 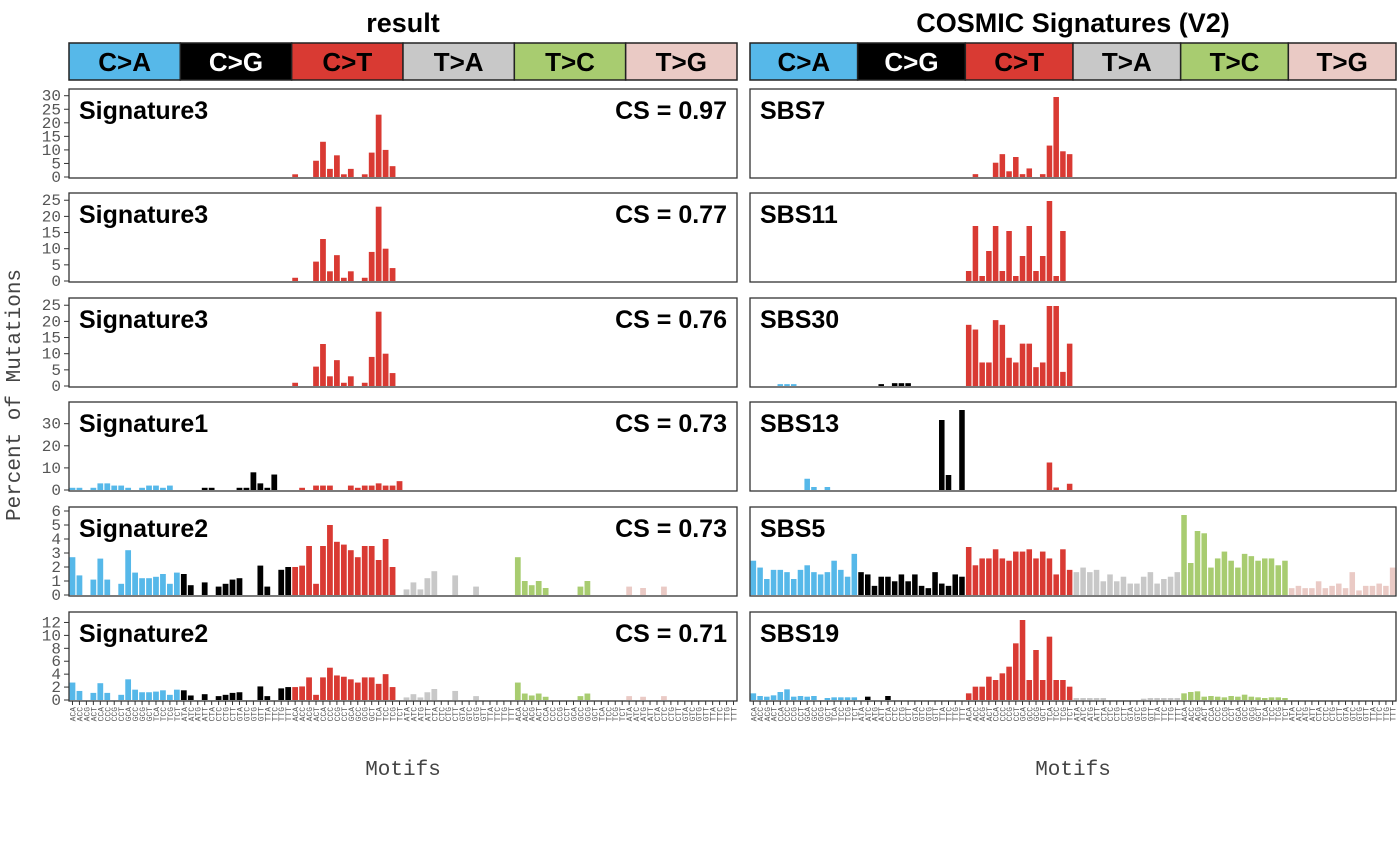 What do you see at coordinates (192, 714) in the screenshot?
I see `x-tick-label: ATC` at bounding box center [192, 714].